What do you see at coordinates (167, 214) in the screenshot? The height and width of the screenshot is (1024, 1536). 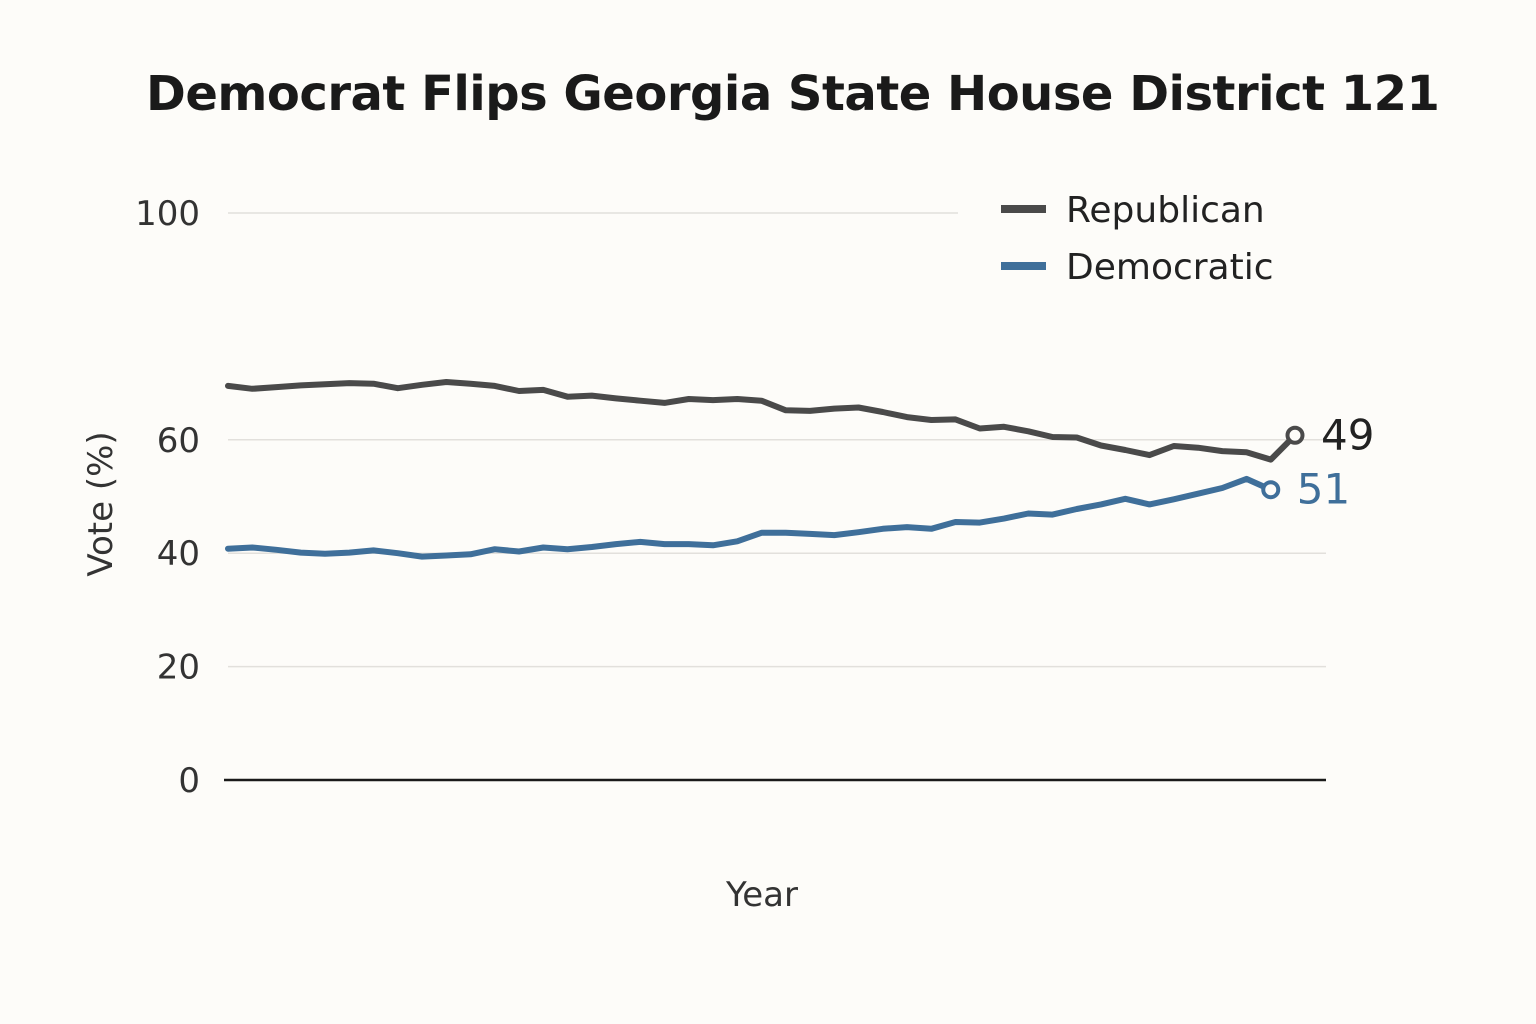 I see `y-tick-label-100: 100` at bounding box center [167, 214].